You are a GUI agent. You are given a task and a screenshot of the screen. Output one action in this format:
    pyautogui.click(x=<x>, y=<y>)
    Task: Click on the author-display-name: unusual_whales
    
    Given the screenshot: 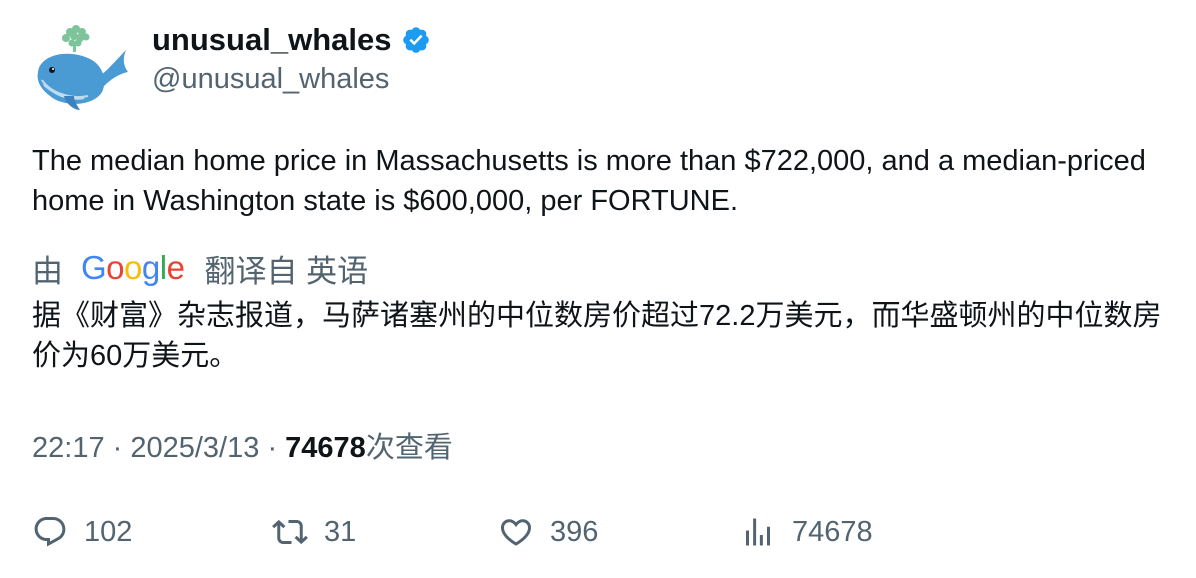 What is the action you would take?
    pyautogui.click(x=291, y=40)
    